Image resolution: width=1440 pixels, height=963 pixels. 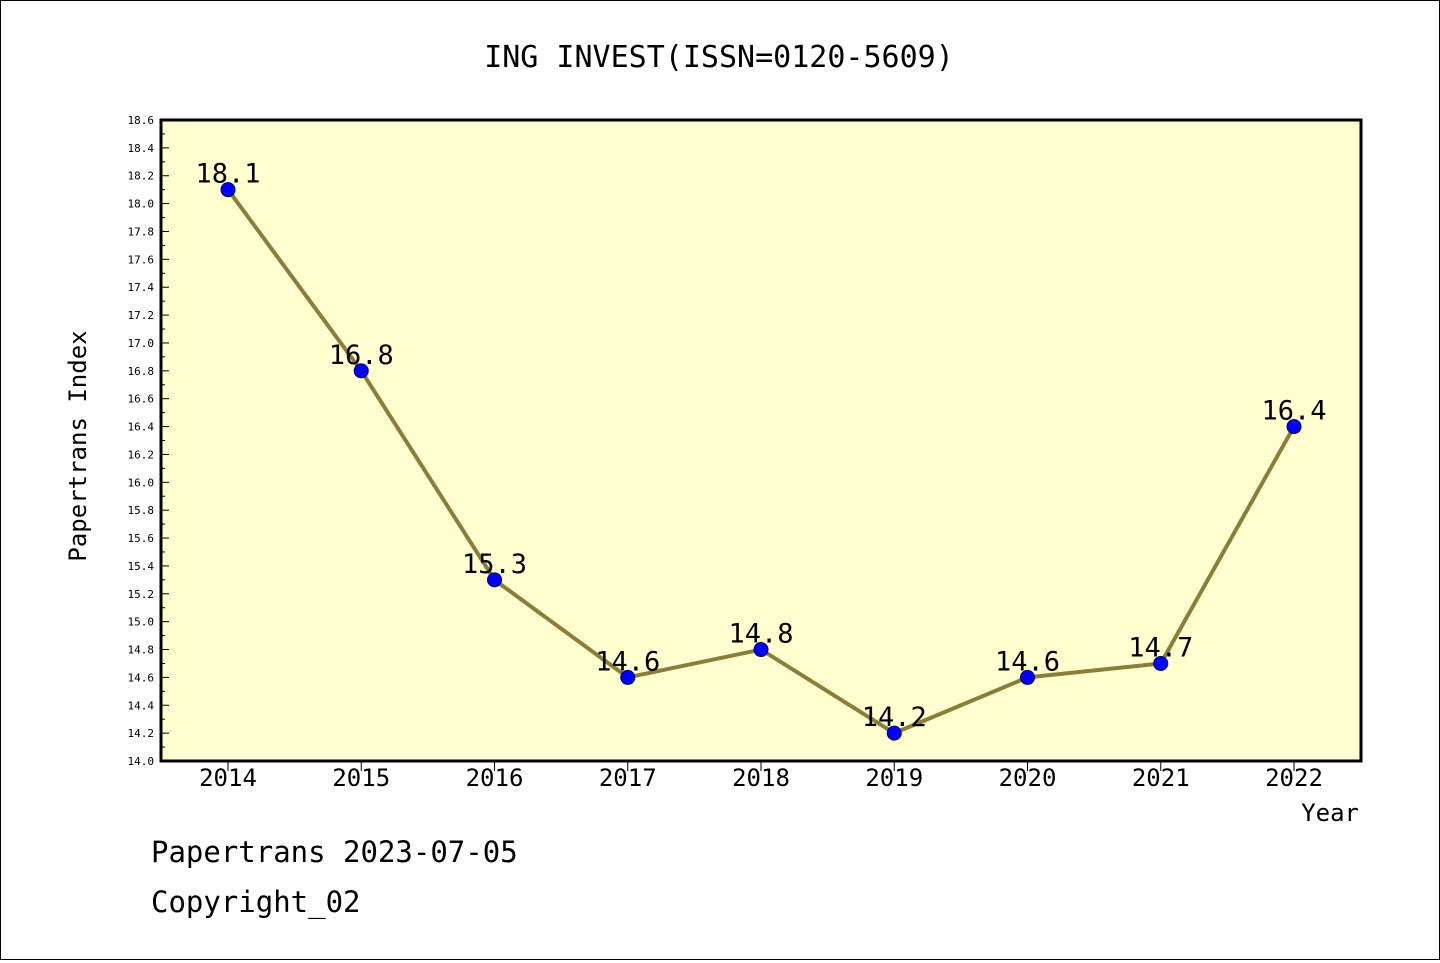 I want to click on footer-date: Papertrans 2023-07-05, so click(x=334, y=852).